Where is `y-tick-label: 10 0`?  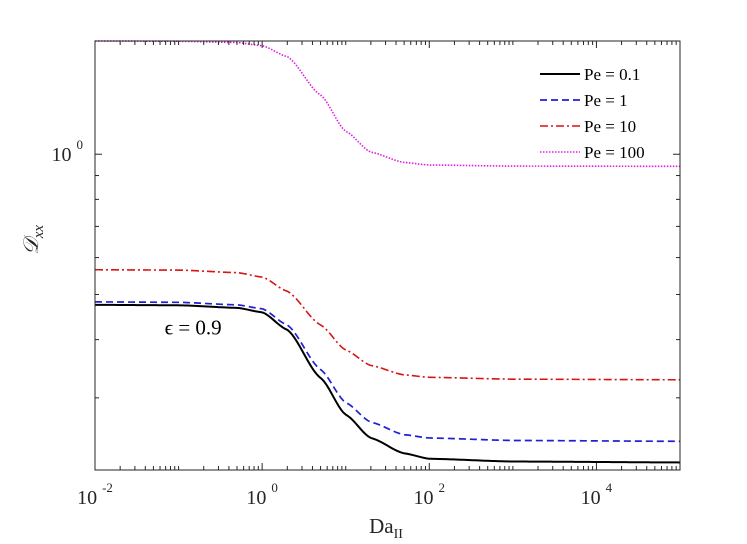
y-tick-label: 10 0 is located at coordinates (68, 151).